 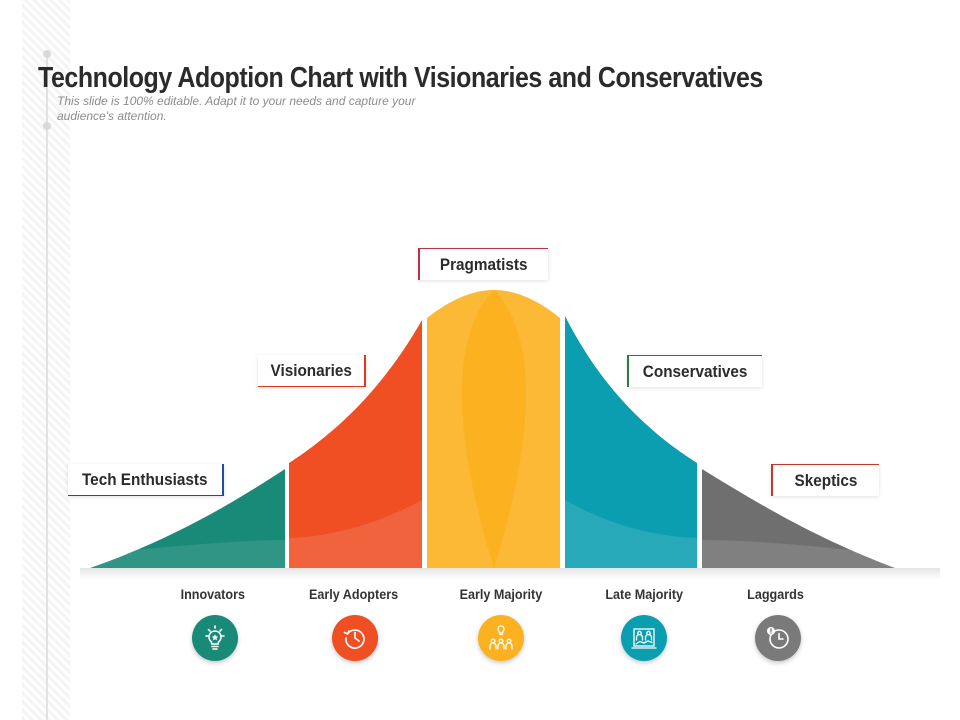 What do you see at coordinates (631, 442) in the screenshot?
I see `segment-late-majority` at bounding box center [631, 442].